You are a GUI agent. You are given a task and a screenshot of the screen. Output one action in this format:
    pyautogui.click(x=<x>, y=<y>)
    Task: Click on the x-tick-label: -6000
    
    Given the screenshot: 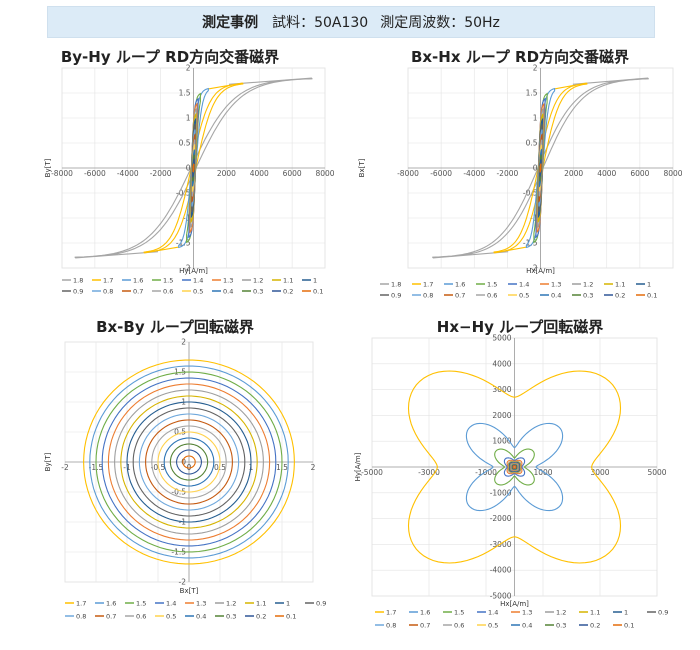 What is the action you would take?
    pyautogui.click(x=95, y=173)
    